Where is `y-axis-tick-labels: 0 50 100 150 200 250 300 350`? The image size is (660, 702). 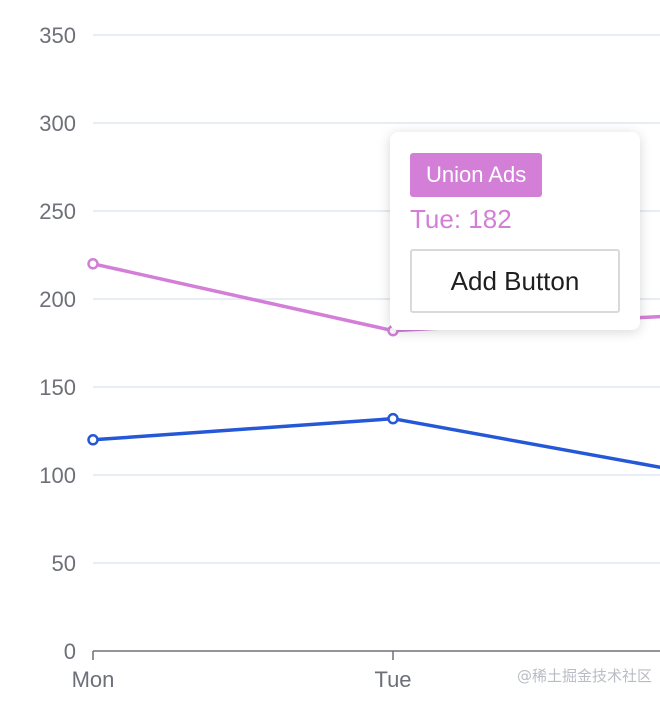 y-axis-tick-labels: 0 50 100 150 200 250 300 350 is located at coordinates (57, 343).